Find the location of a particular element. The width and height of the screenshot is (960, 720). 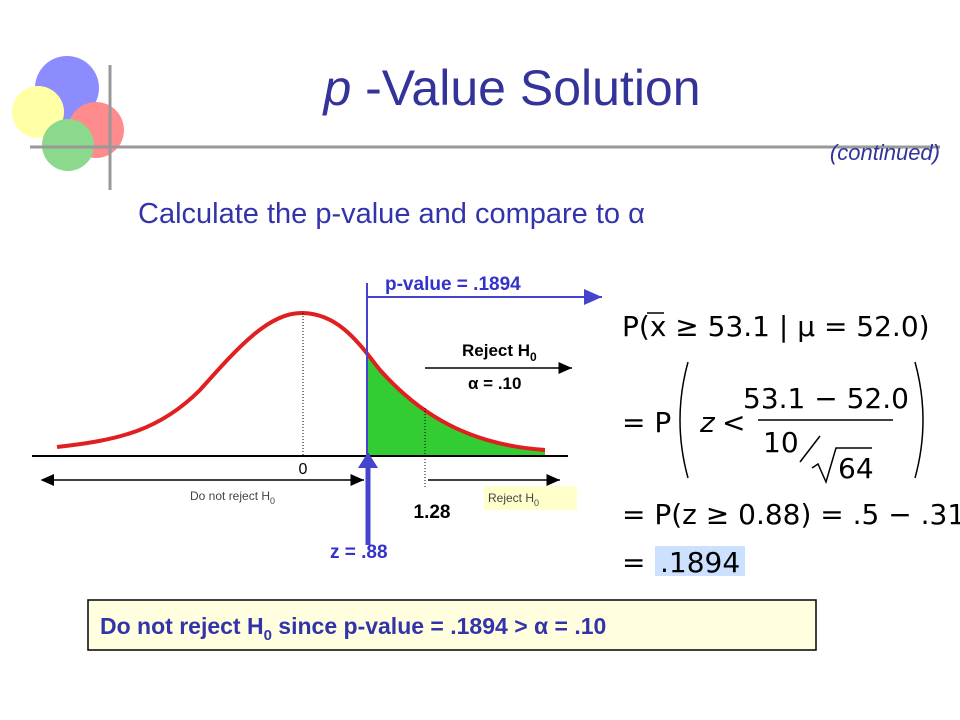

root: 64 is located at coordinates (856, 468).